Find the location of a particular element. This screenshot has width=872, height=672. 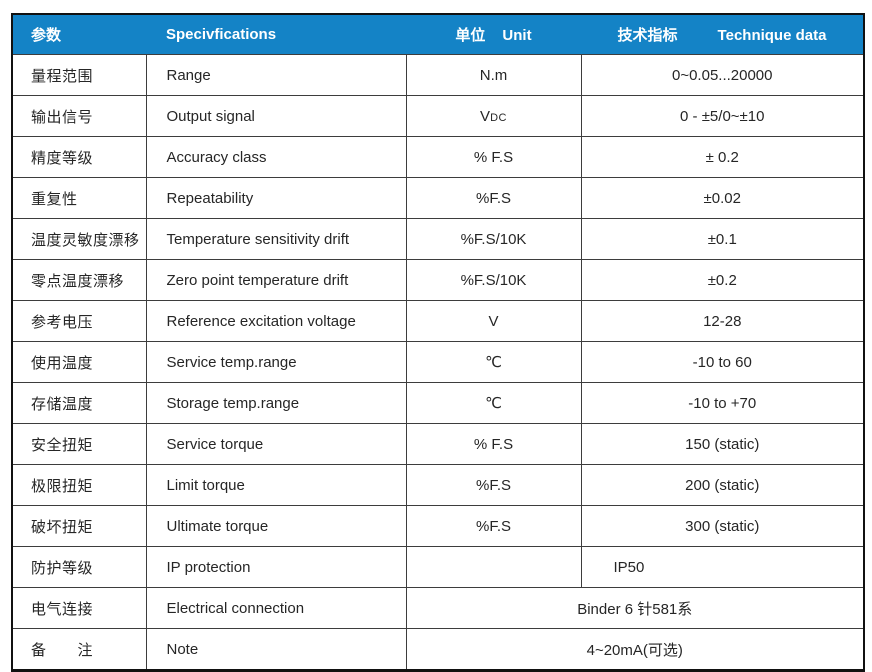

spec-cell: Limit torque is located at coordinates (276, 485).